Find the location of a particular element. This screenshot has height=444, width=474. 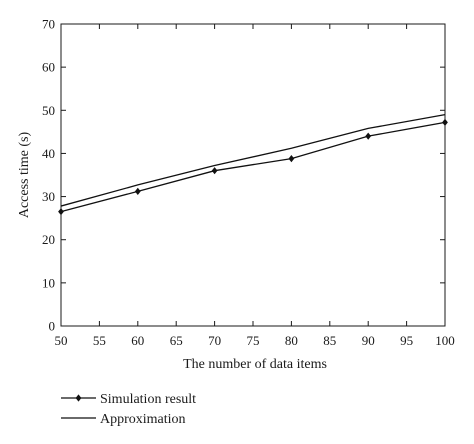

x-axis-label: The number of data items is located at coordinates (255, 364).